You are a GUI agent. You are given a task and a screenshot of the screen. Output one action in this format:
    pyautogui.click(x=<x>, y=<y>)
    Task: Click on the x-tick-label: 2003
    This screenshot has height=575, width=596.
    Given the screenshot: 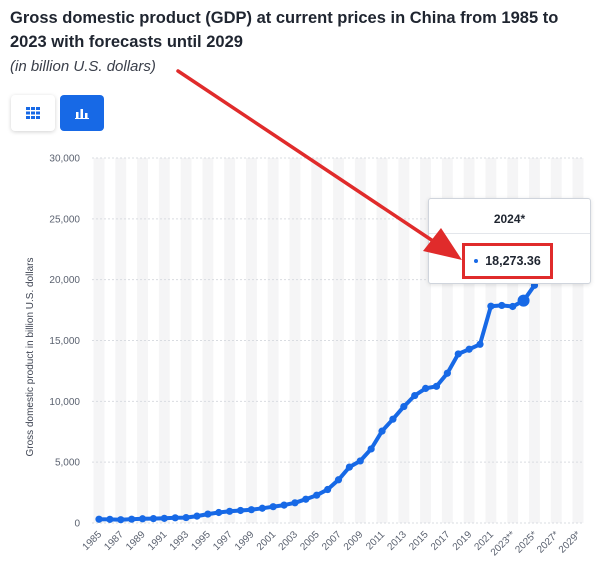 What is the action you would take?
    pyautogui.click(x=289, y=541)
    